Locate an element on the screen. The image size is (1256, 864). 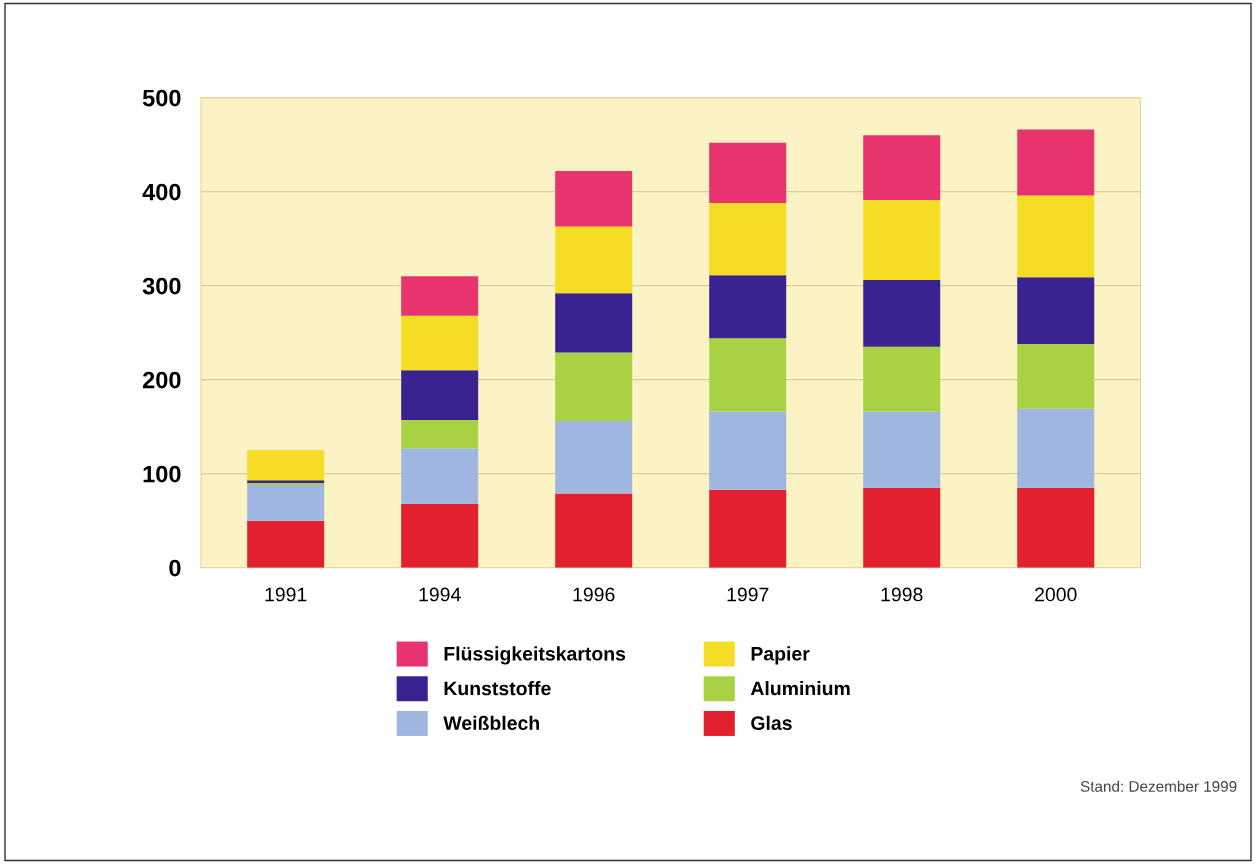
y-tick-label: 400 is located at coordinates (161, 192).